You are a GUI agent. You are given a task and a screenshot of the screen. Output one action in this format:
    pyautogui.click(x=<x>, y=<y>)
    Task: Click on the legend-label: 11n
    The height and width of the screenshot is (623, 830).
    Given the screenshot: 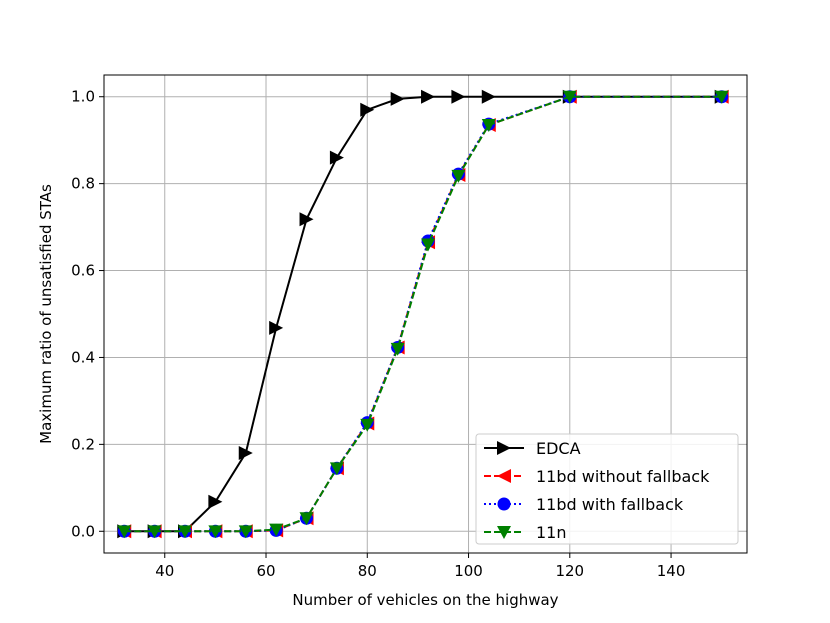 What is the action you would take?
    pyautogui.click(x=551, y=532)
    